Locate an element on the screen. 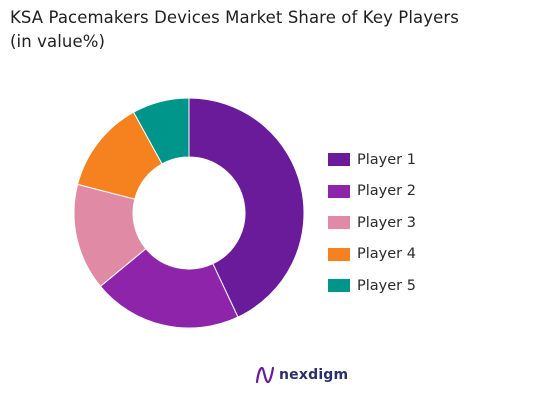 The width and height of the screenshot is (560, 405). legend-item-3: Player 3 is located at coordinates (372, 223).